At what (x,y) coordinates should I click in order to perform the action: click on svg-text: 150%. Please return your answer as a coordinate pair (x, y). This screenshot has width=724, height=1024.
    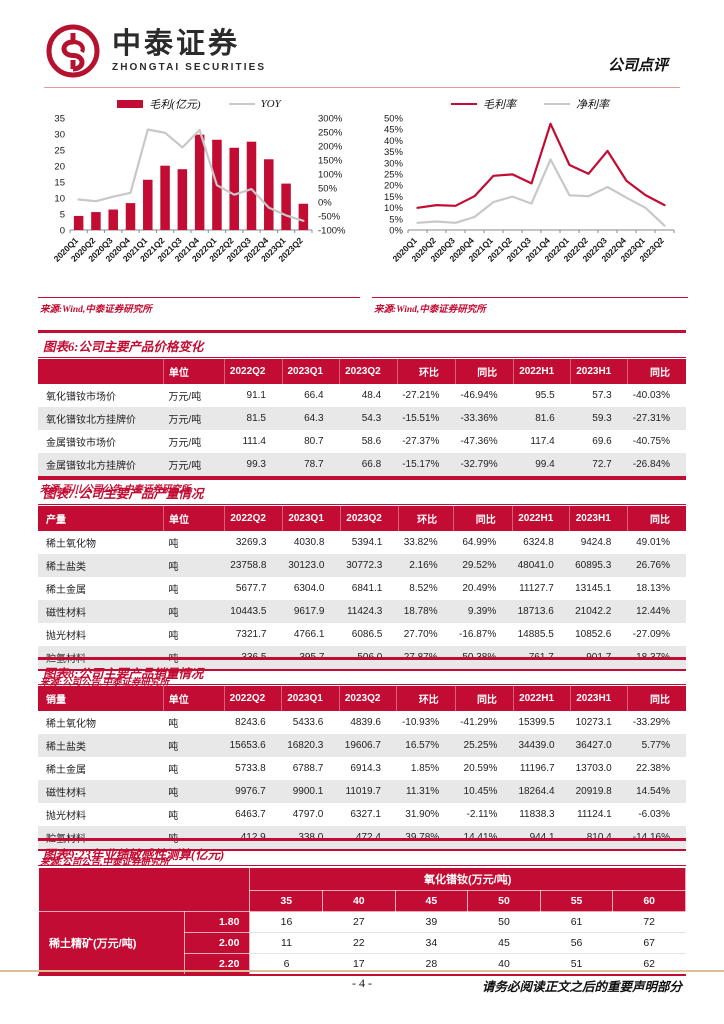
    Looking at the image, I should click on (330, 161).